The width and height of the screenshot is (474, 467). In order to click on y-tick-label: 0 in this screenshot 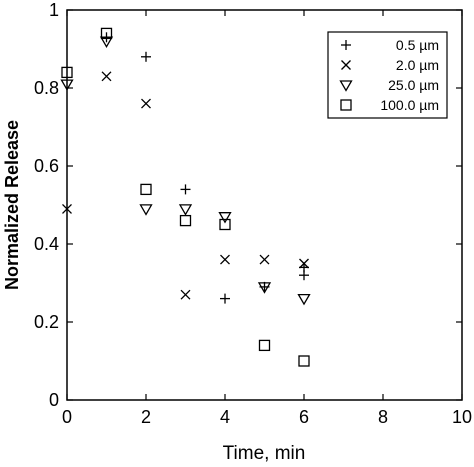, I will do `click(54, 400)`.